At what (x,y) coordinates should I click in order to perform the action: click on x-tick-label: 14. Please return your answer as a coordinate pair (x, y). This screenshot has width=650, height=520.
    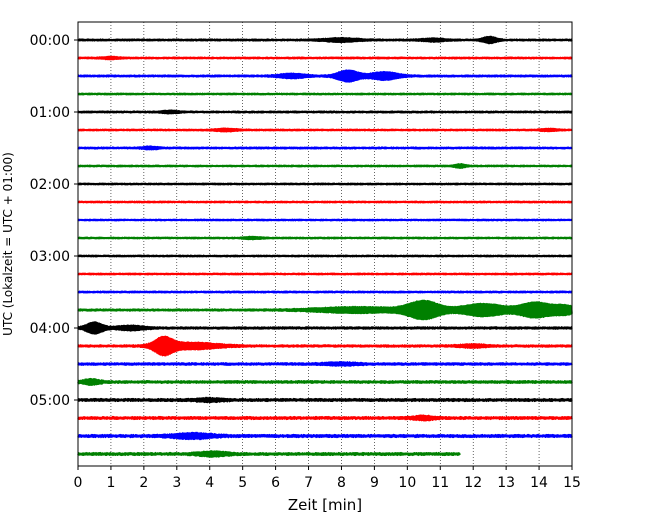
    Looking at the image, I should click on (539, 483).